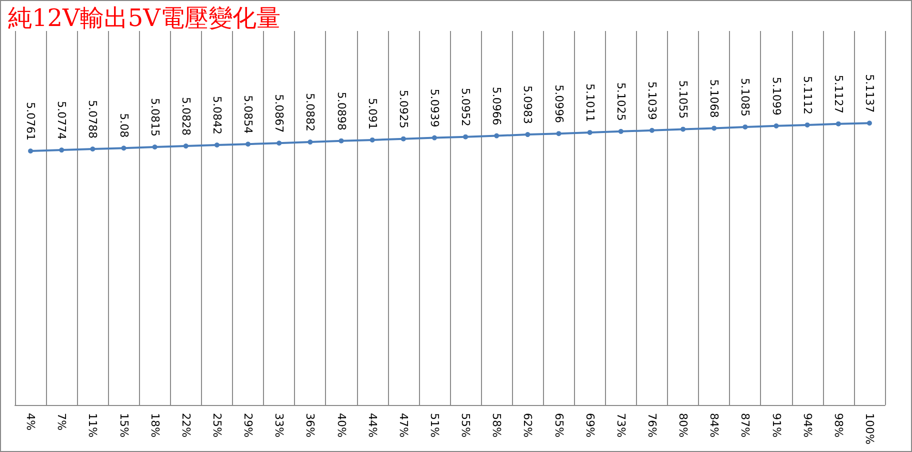 The width and height of the screenshot is (912, 452). I want to click on data-label: 5.1099, so click(776, 96).